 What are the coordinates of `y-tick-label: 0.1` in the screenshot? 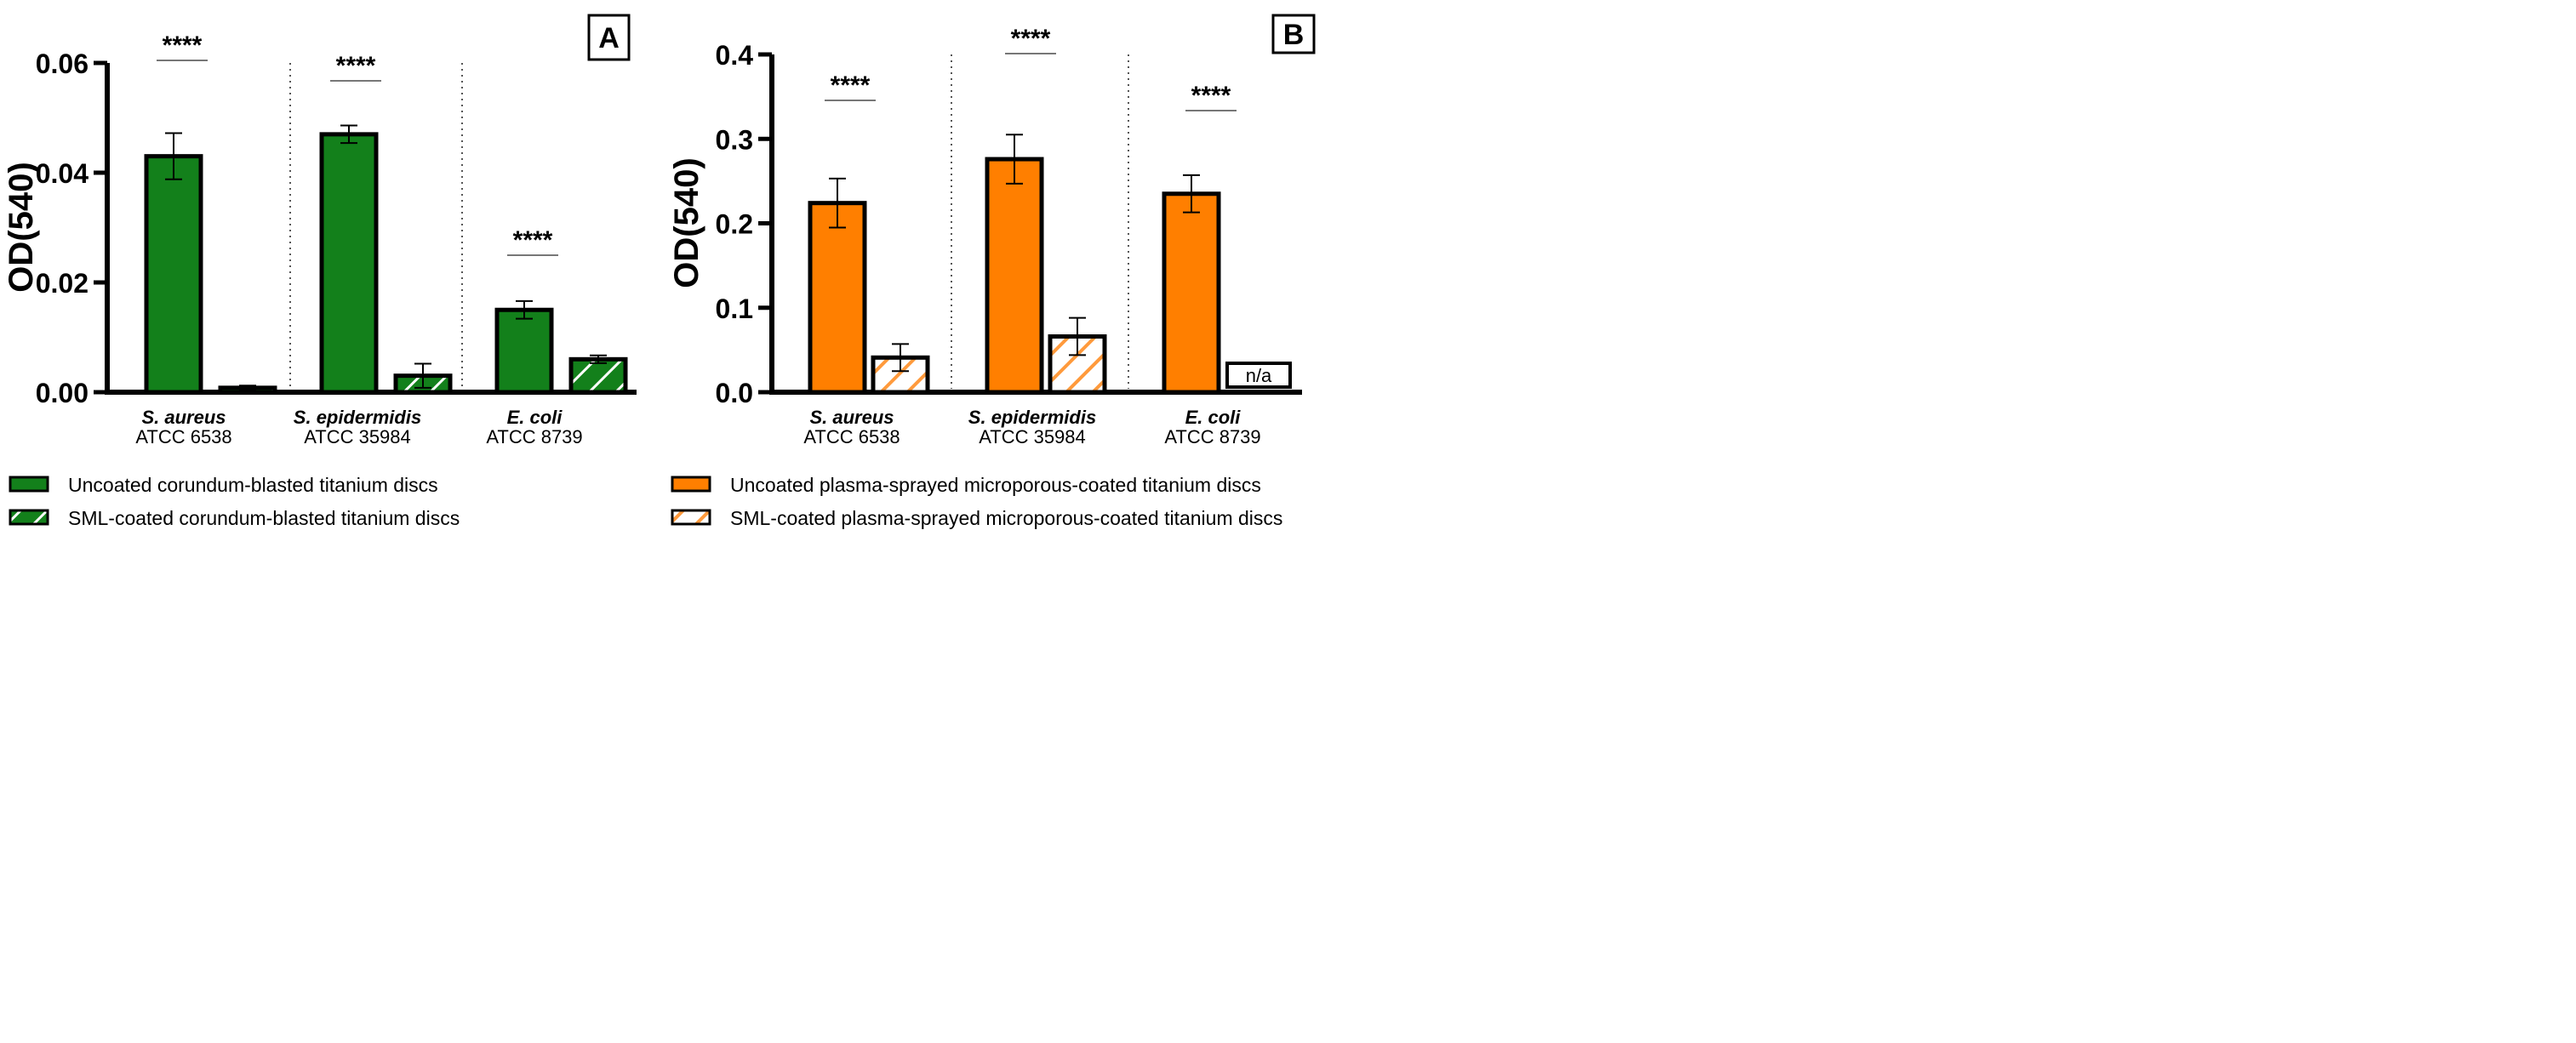 It's located at (734, 309).